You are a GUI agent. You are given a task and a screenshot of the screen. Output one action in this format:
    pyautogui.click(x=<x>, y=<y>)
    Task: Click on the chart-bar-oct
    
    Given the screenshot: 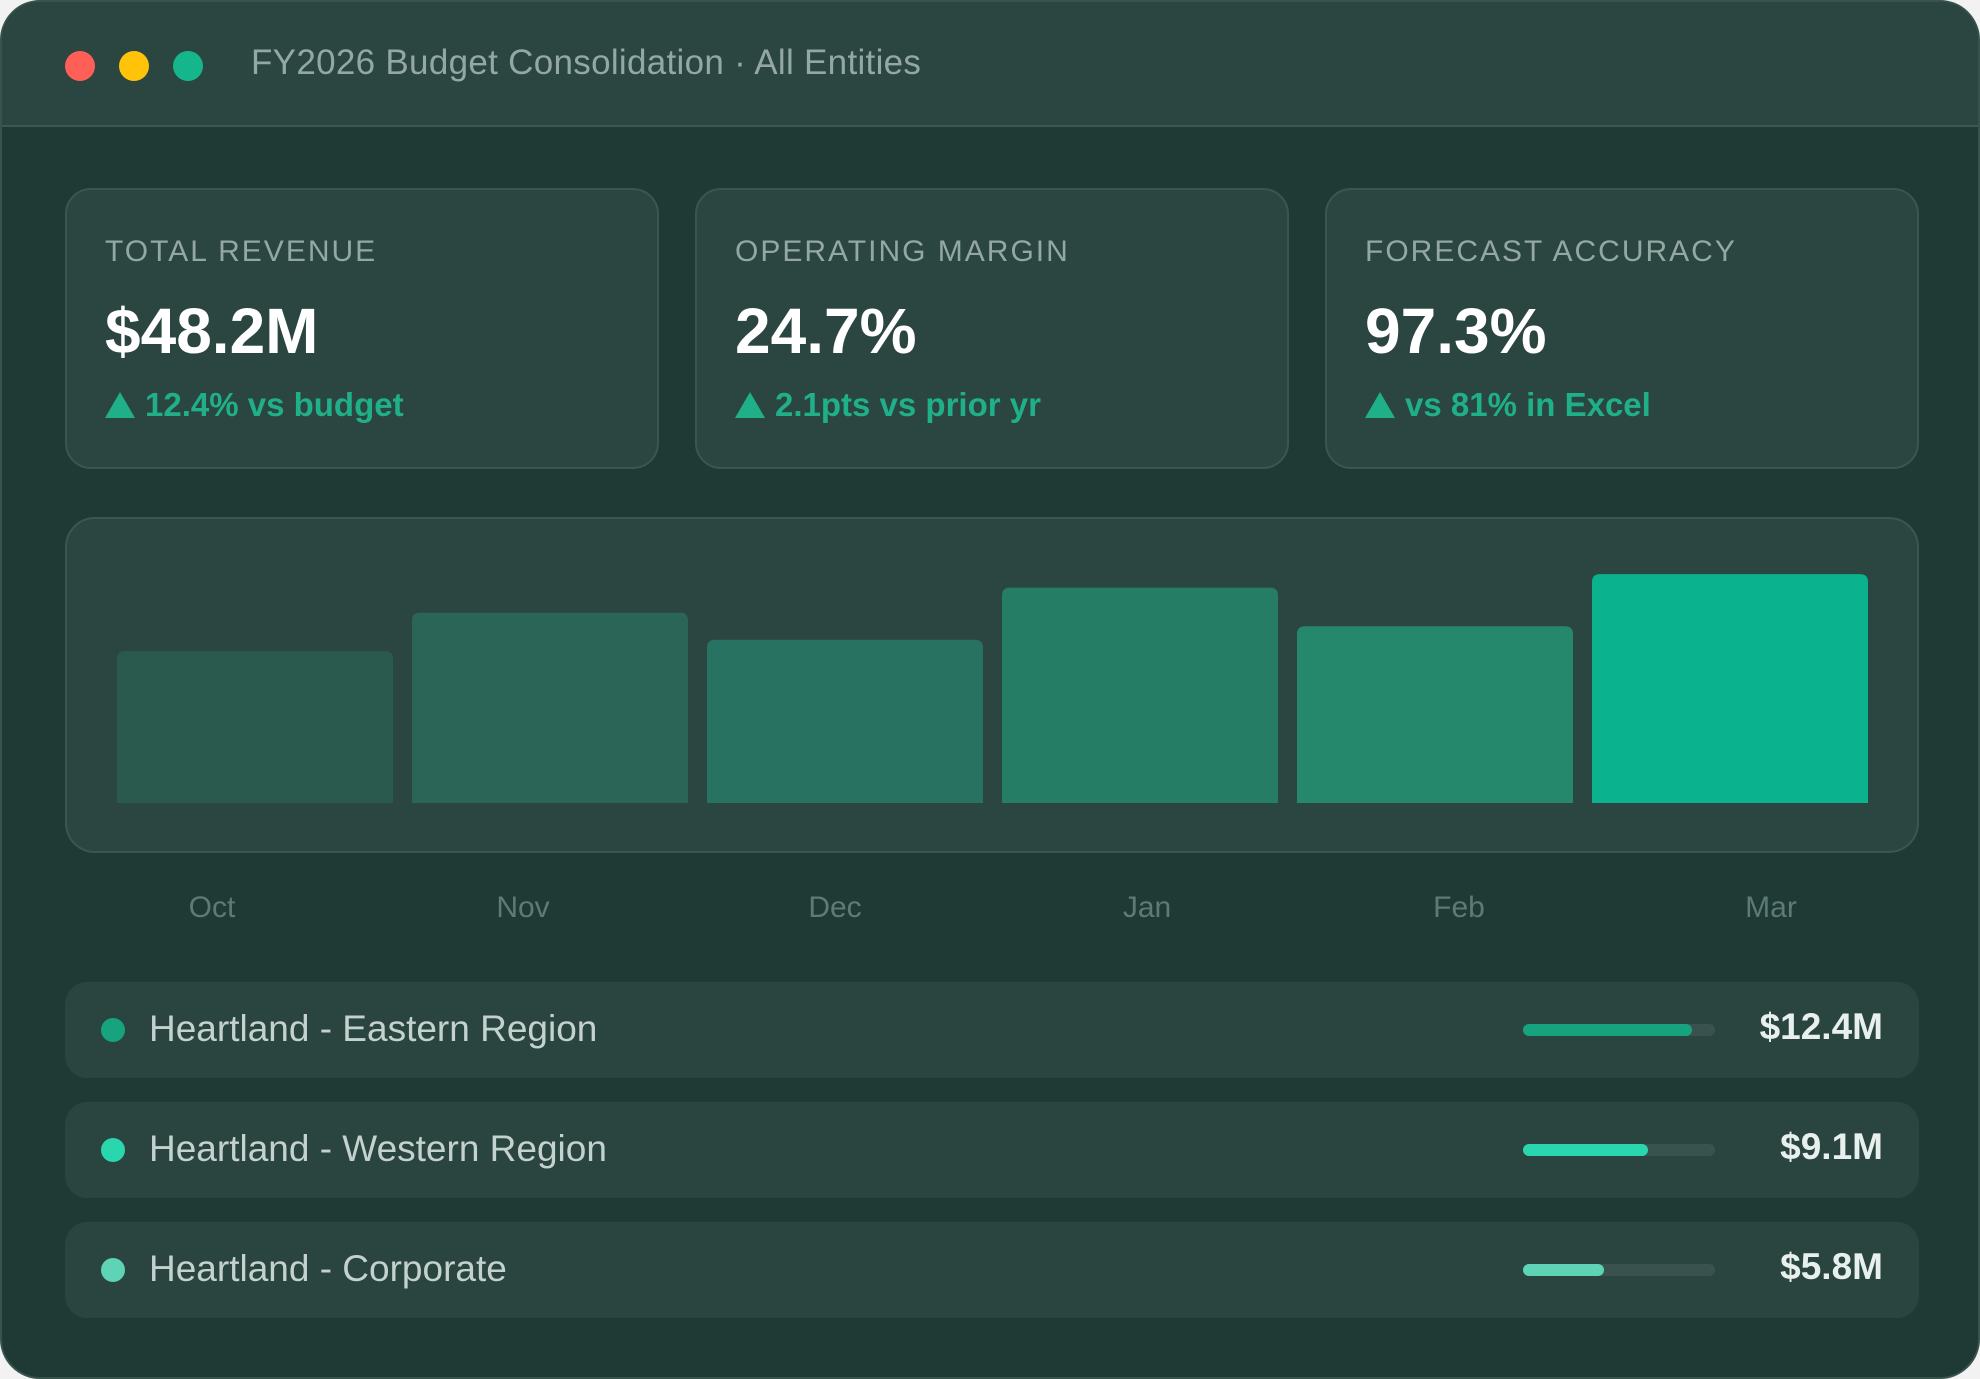 What is the action you would take?
    pyautogui.click(x=255, y=727)
    